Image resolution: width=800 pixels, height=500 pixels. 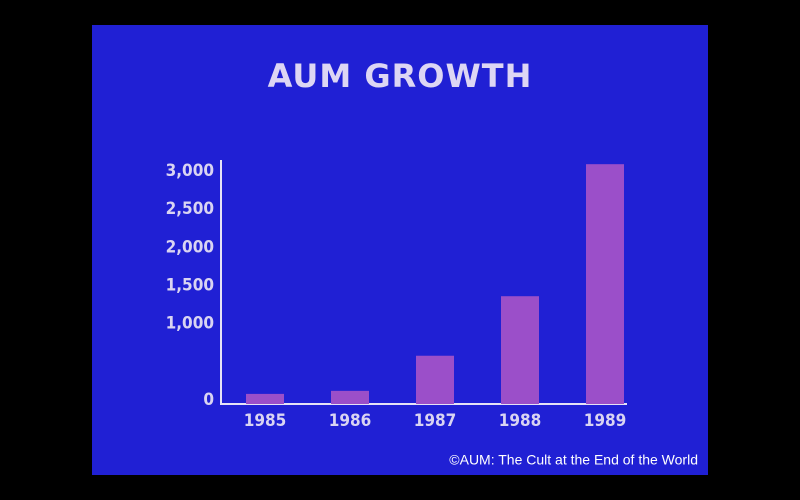 What do you see at coordinates (190, 286) in the screenshot?
I see `y-tick-label: 1,500` at bounding box center [190, 286].